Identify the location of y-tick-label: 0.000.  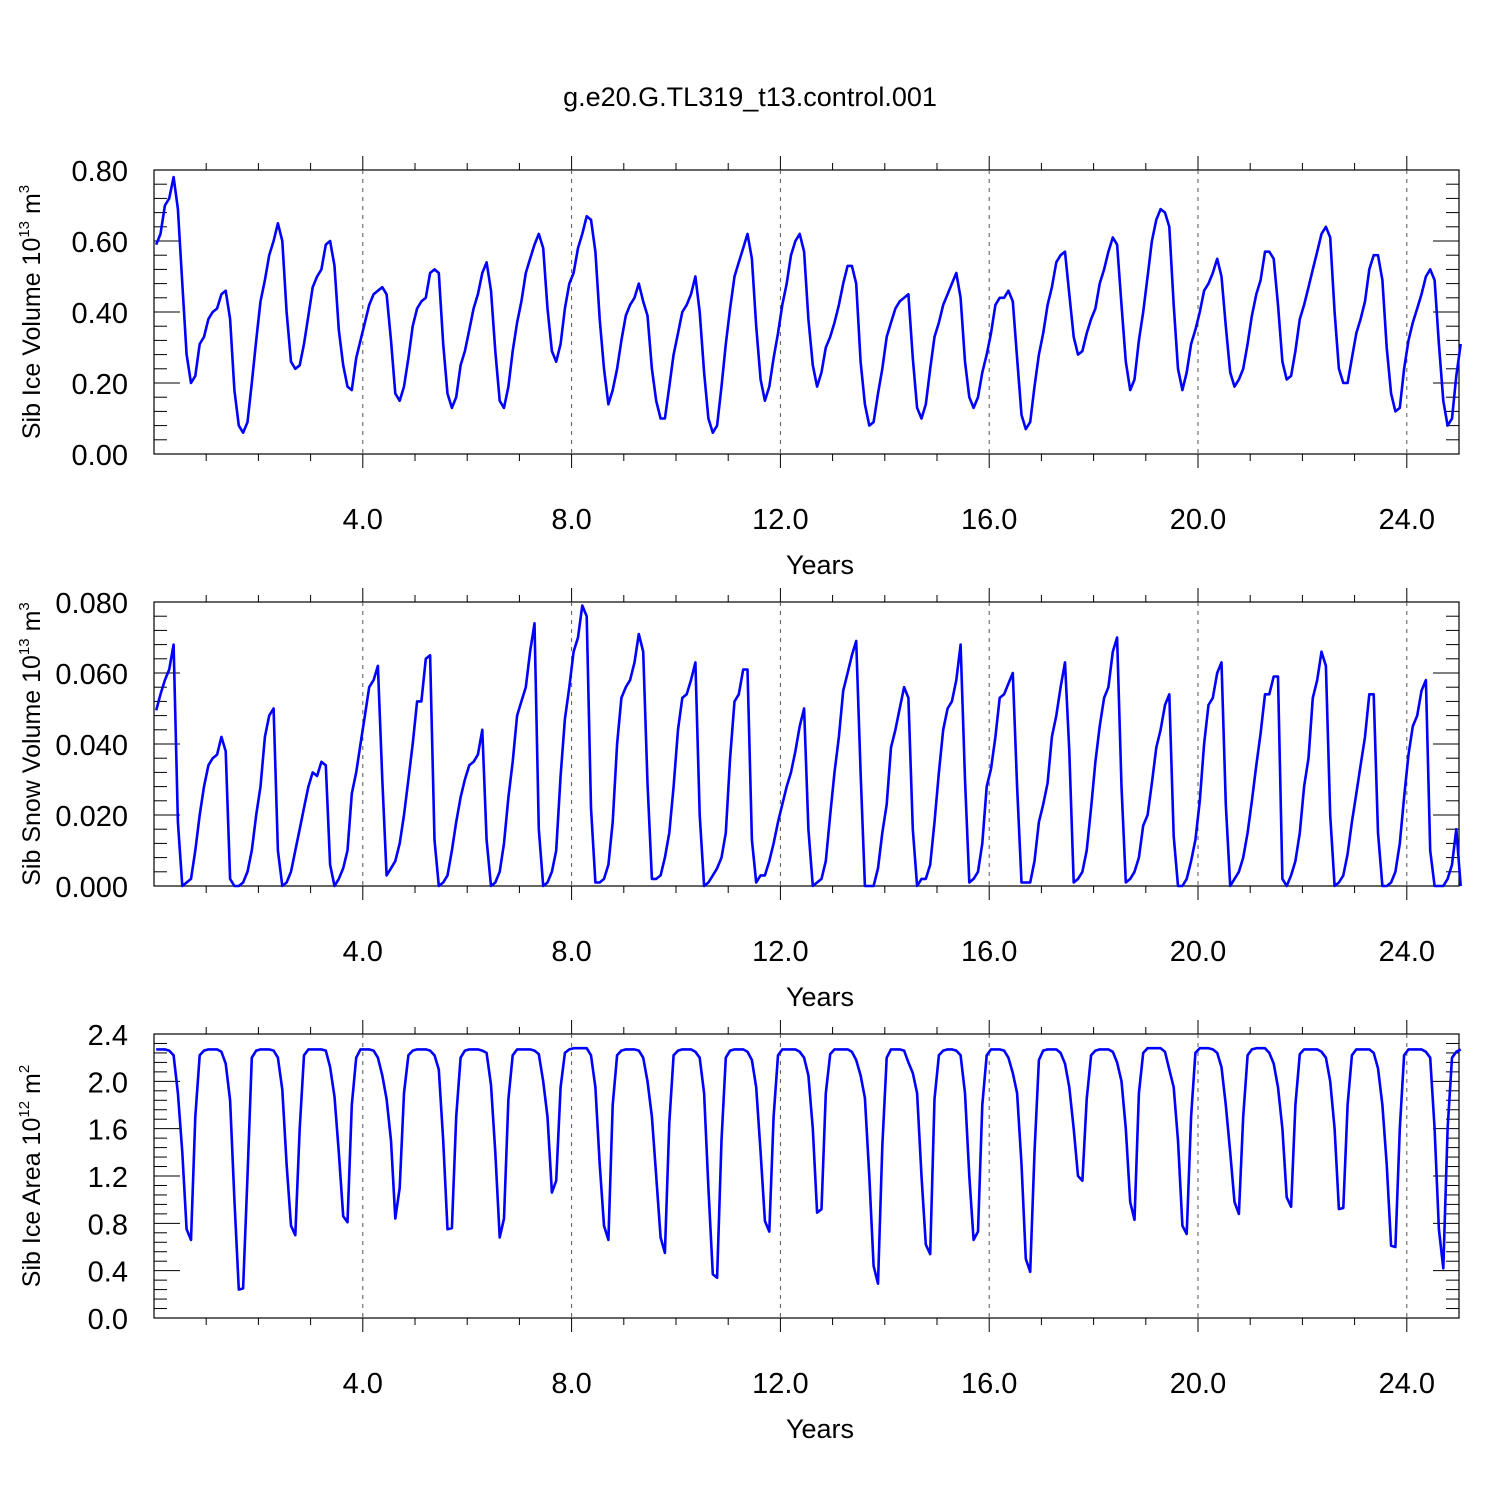
(91, 888).